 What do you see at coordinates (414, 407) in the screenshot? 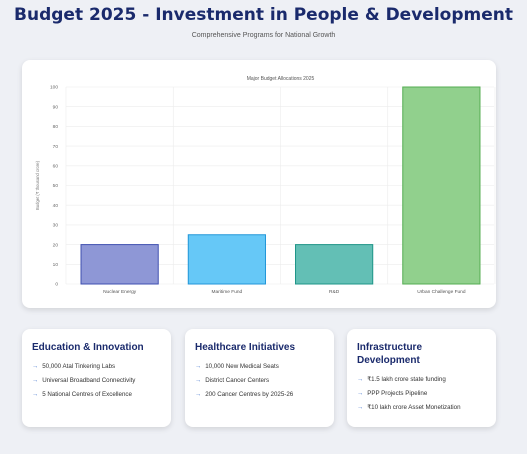
I see `list-item-text: ₹10 lakh crore Asset Monetization` at bounding box center [414, 407].